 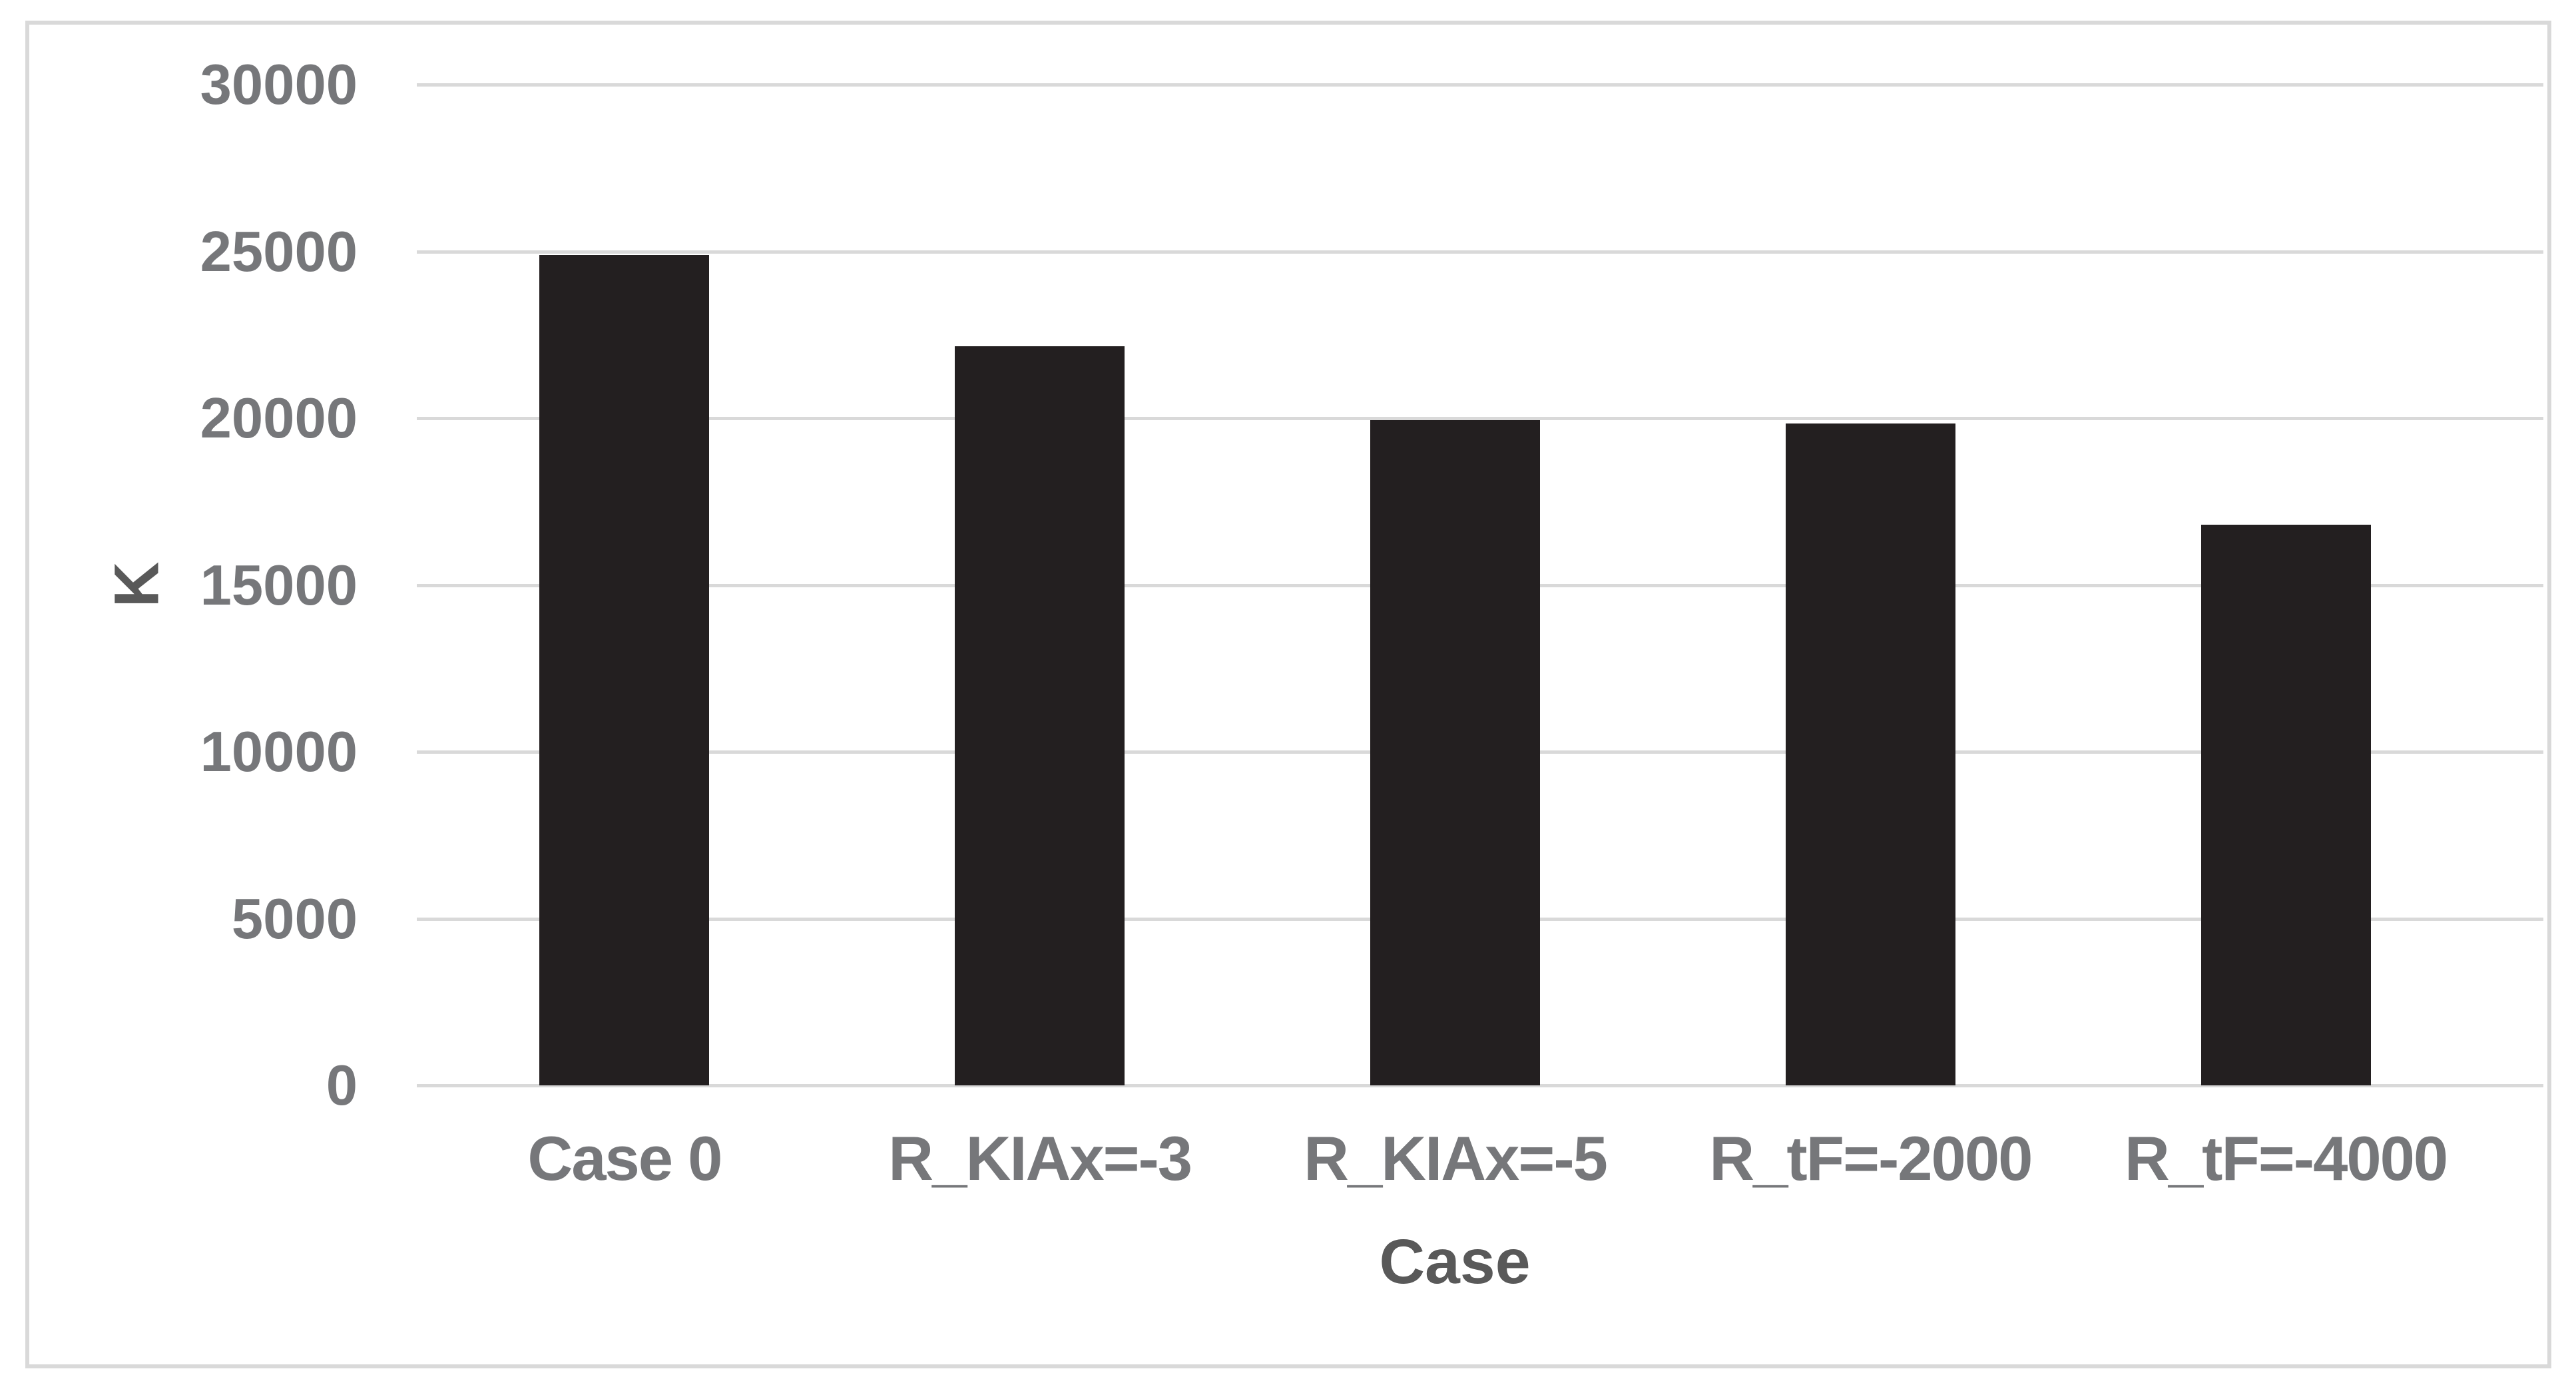 I want to click on y-axis-tick-label: 30000, so click(x=279, y=85).